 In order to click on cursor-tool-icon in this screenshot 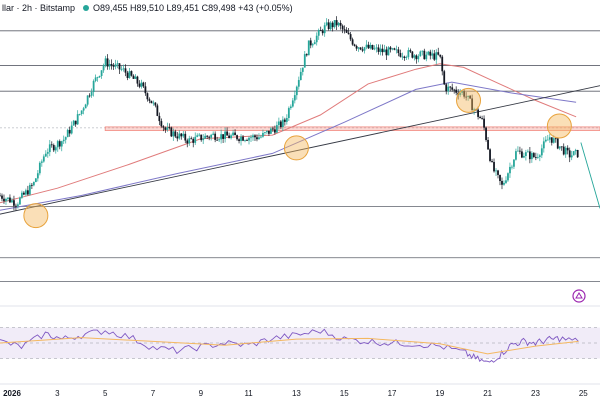, I will do `click(579, 296)`.